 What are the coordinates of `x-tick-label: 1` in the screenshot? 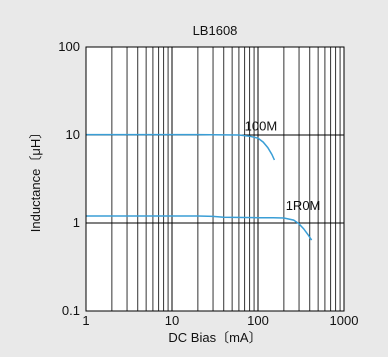 It's located at (85, 320).